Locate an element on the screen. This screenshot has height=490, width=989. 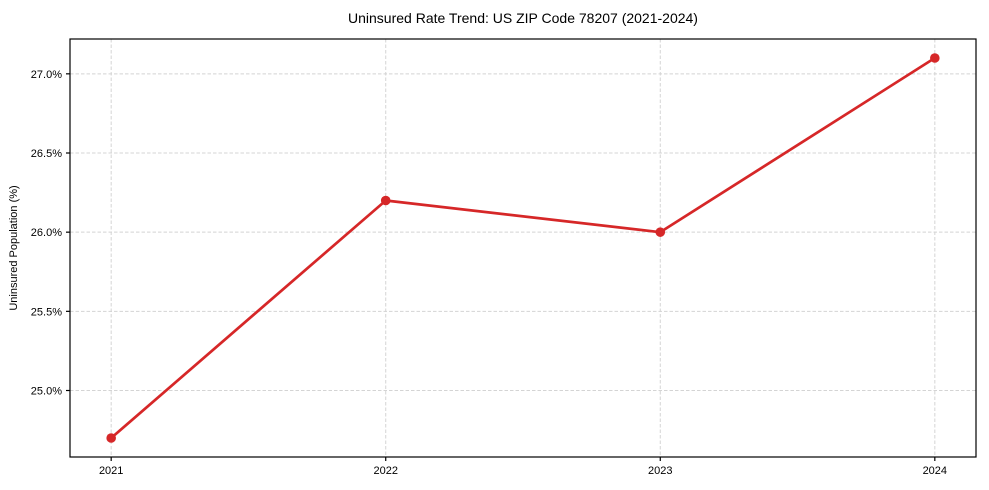
x-tick-label: 2024 is located at coordinates (935, 471).